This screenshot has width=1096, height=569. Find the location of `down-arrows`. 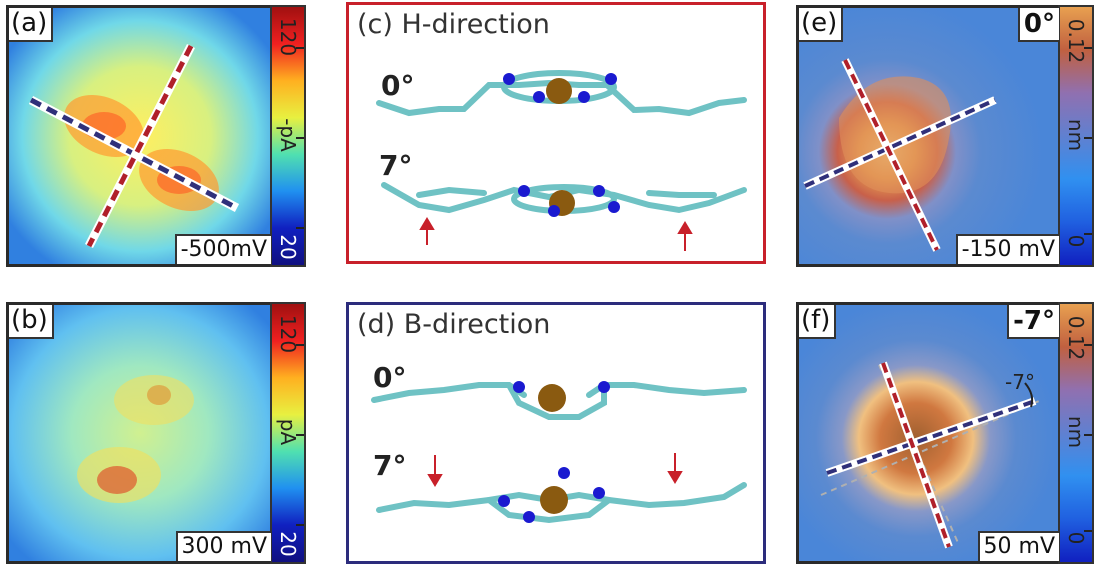

down-arrows is located at coordinates (555, 470).